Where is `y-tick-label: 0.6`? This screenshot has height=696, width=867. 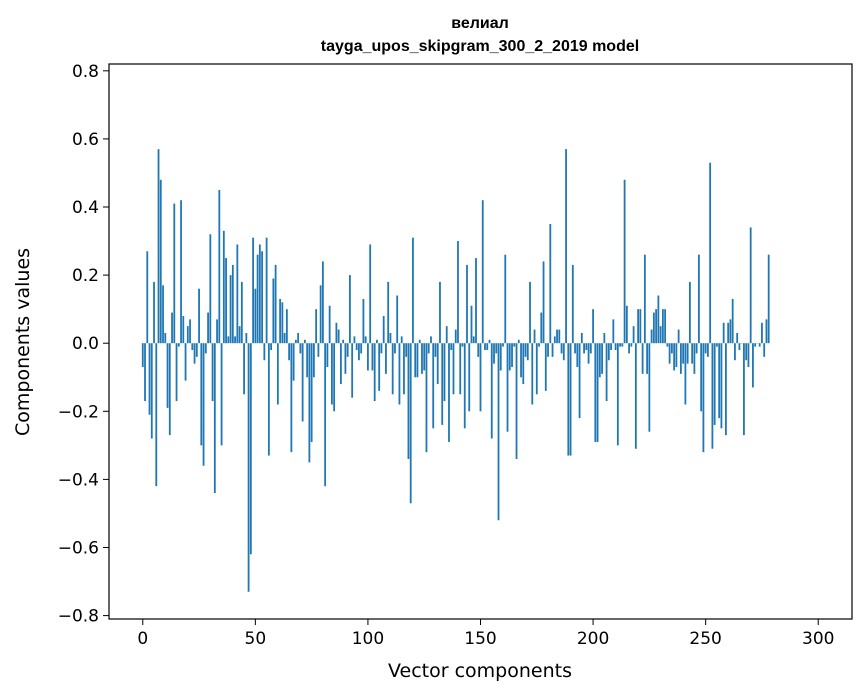
y-tick-label: 0.6 is located at coordinates (85, 140).